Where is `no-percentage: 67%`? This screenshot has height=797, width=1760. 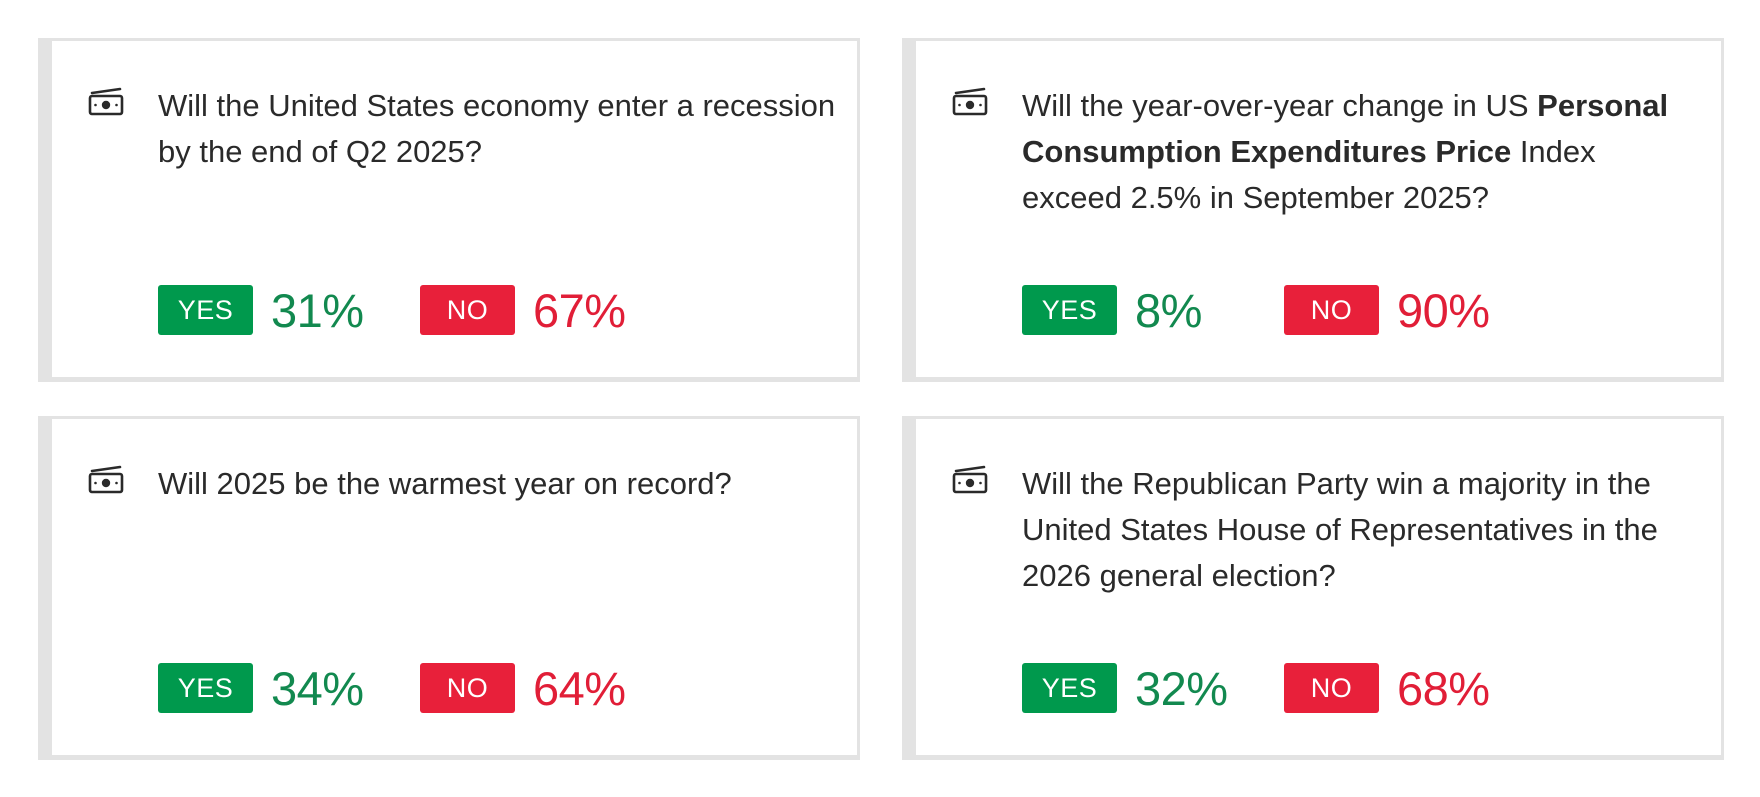 no-percentage: 67% is located at coordinates (579, 310).